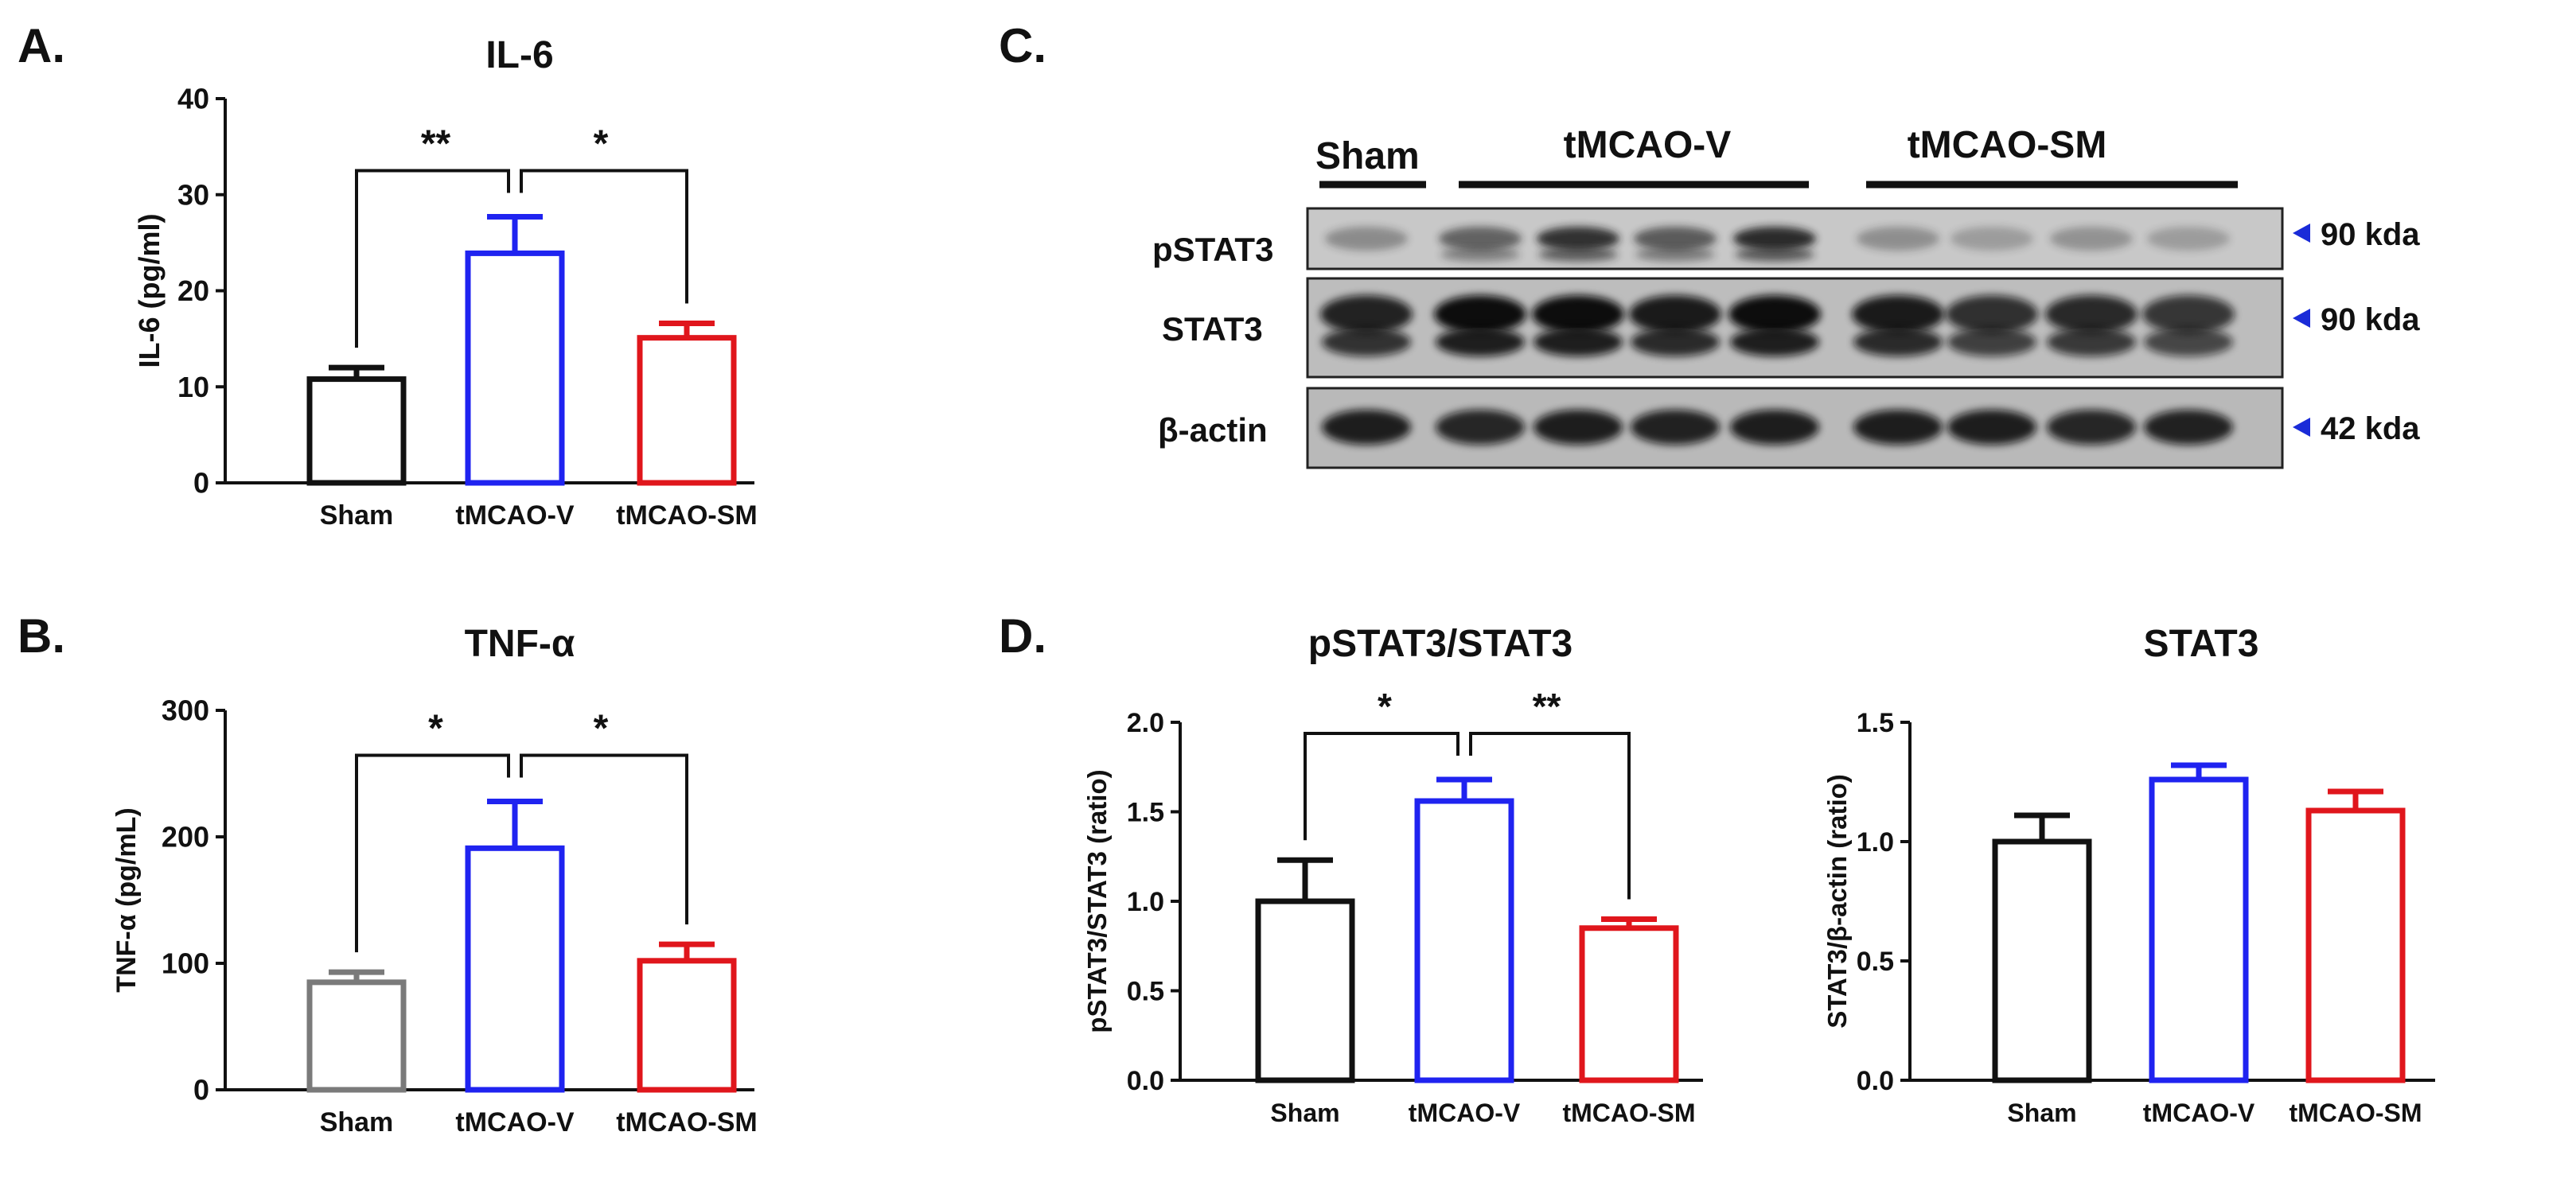 The width and height of the screenshot is (2576, 1194). What do you see at coordinates (1440, 644) in the screenshot?
I see `chart-title: pSTAT3/STAT3` at bounding box center [1440, 644].